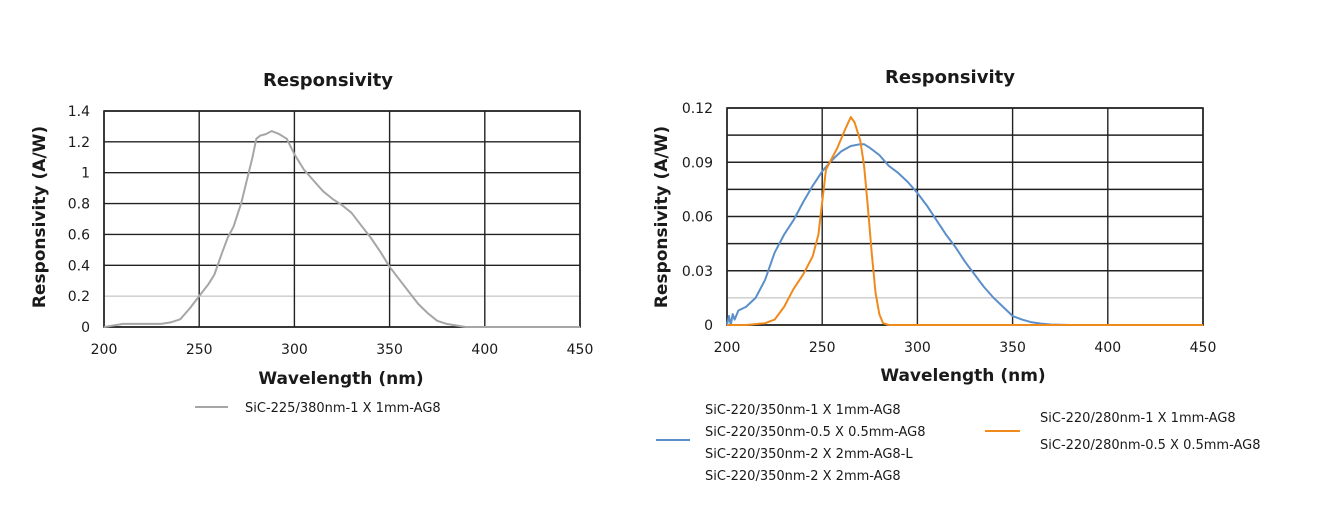 Image resolution: width=1320 pixels, height=510 pixels. What do you see at coordinates (1138, 418) in the screenshot?
I see `legend-label: SiC-220/280nm-1 X 1mm-AG8` at bounding box center [1138, 418].